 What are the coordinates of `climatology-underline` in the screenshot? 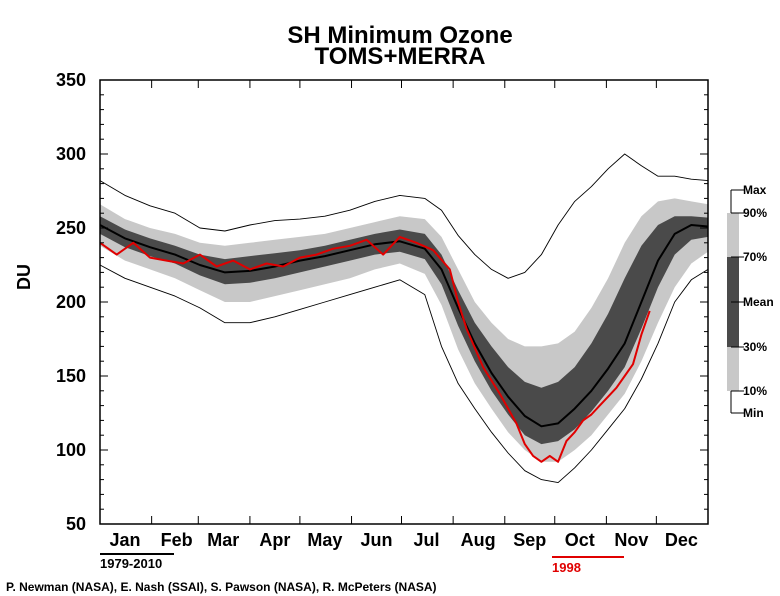 It's located at (137, 554).